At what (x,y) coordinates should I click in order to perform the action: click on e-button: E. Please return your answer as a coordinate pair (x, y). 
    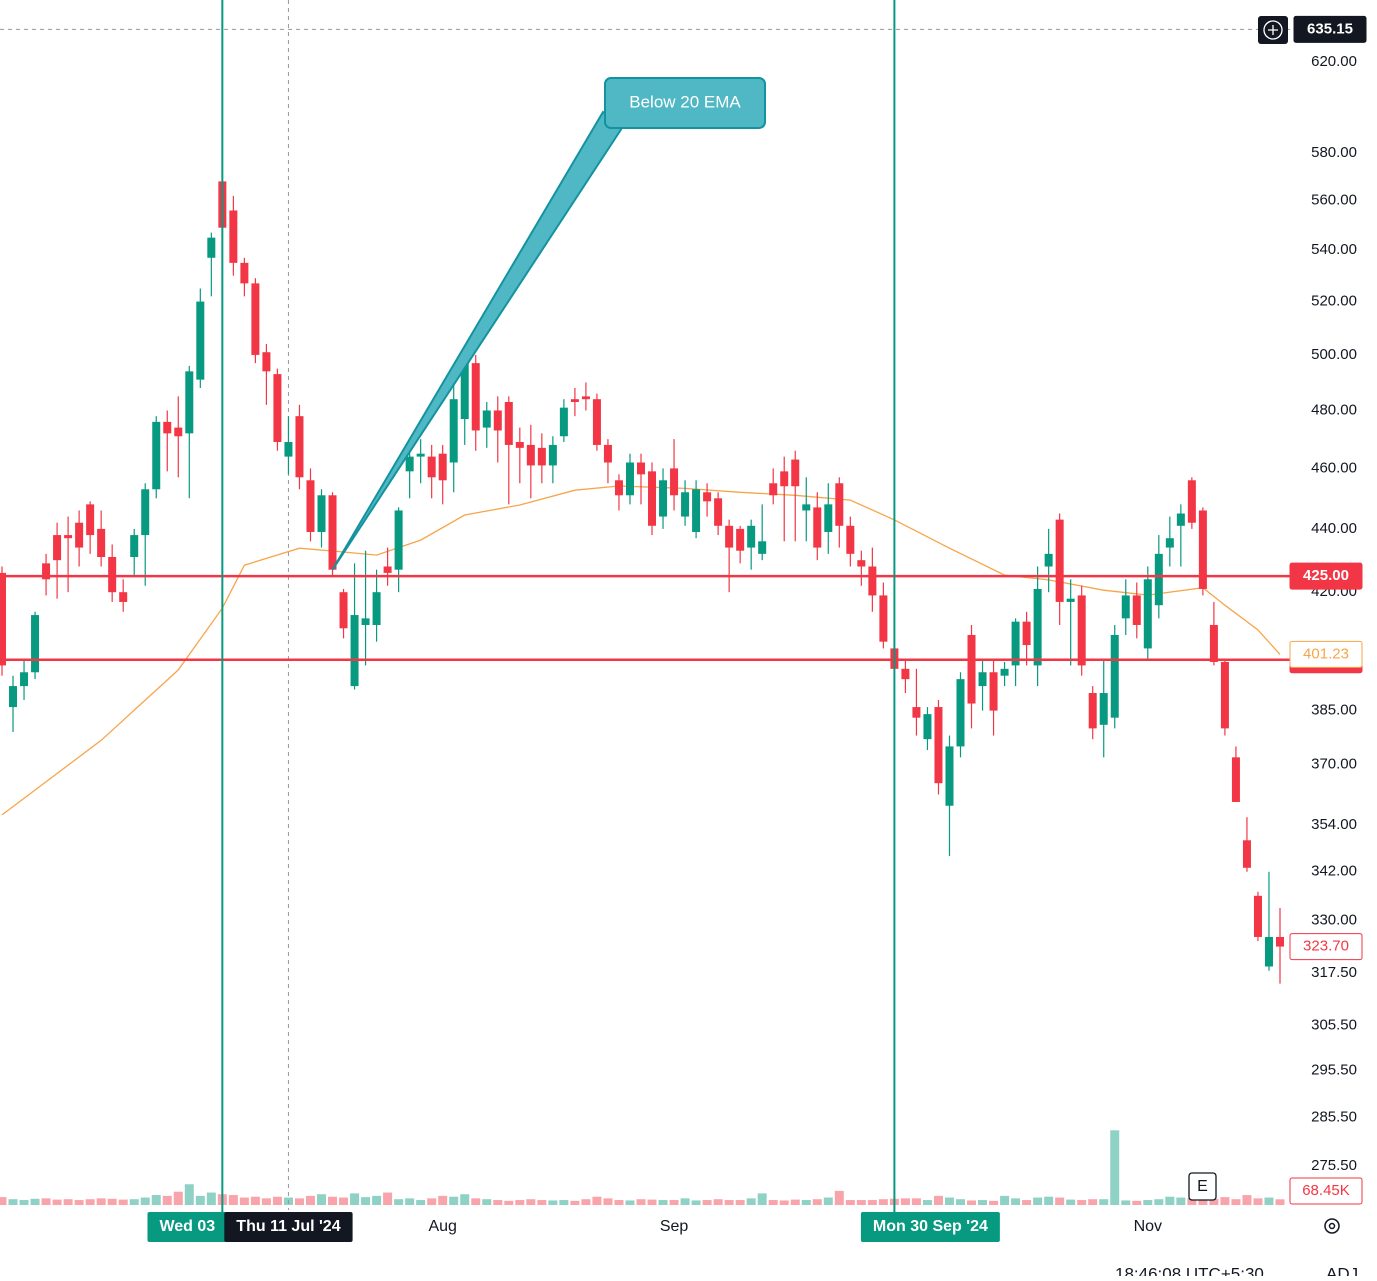
    Looking at the image, I should click on (1202, 1186).